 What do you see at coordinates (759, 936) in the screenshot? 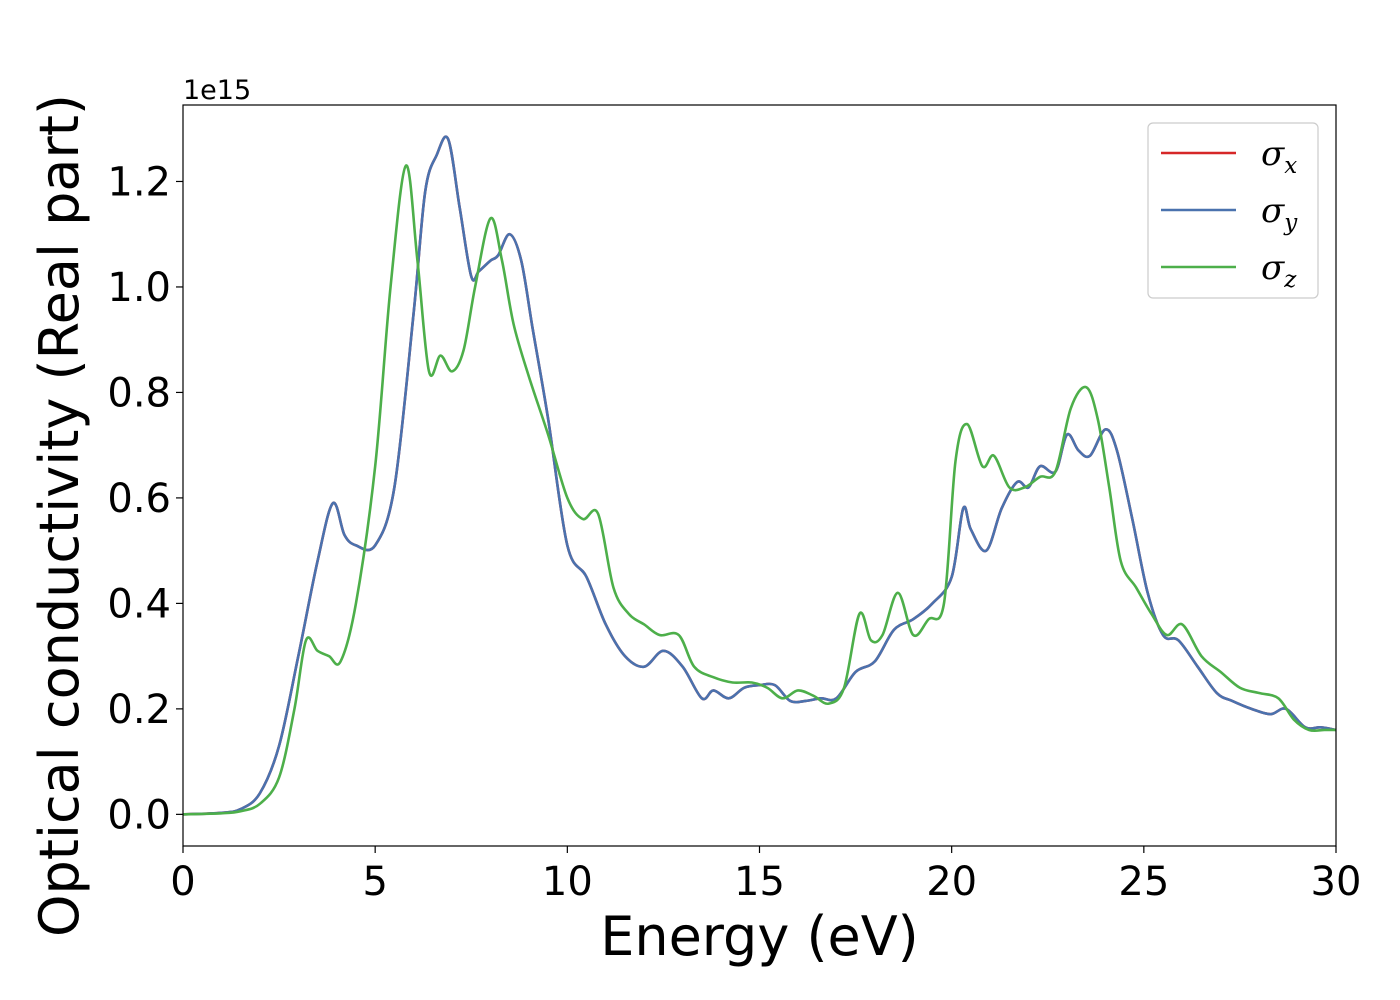
I see `x-axis-title: Energy (eV)` at bounding box center [759, 936].